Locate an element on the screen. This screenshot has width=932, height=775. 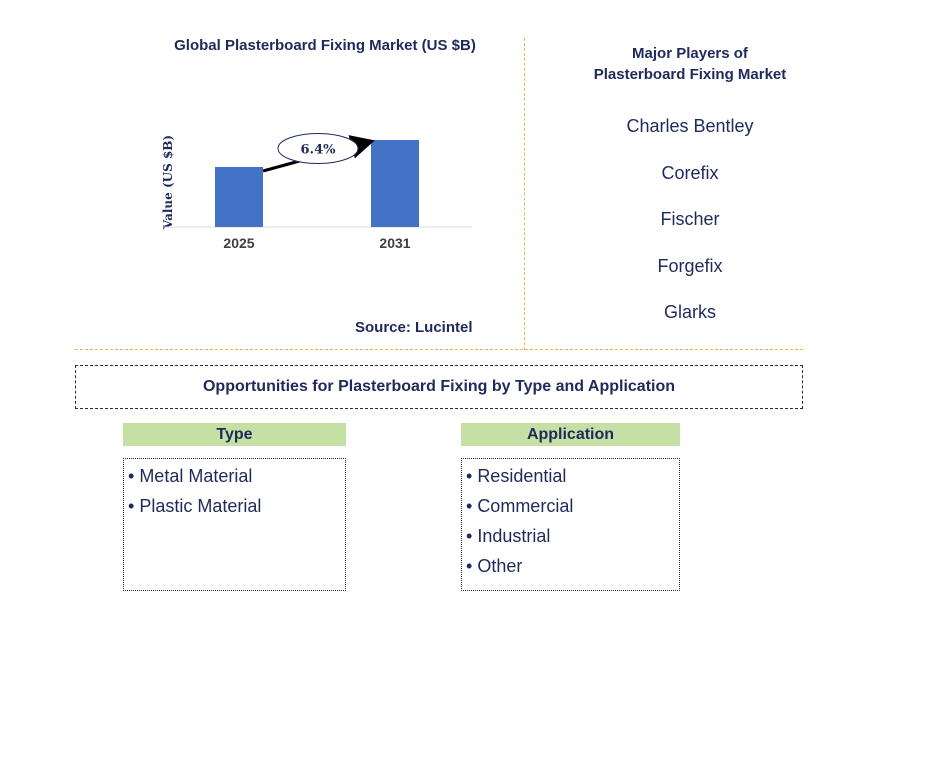
type-panel: Type Metal Material Plastic Material is located at coordinates (234, 507).